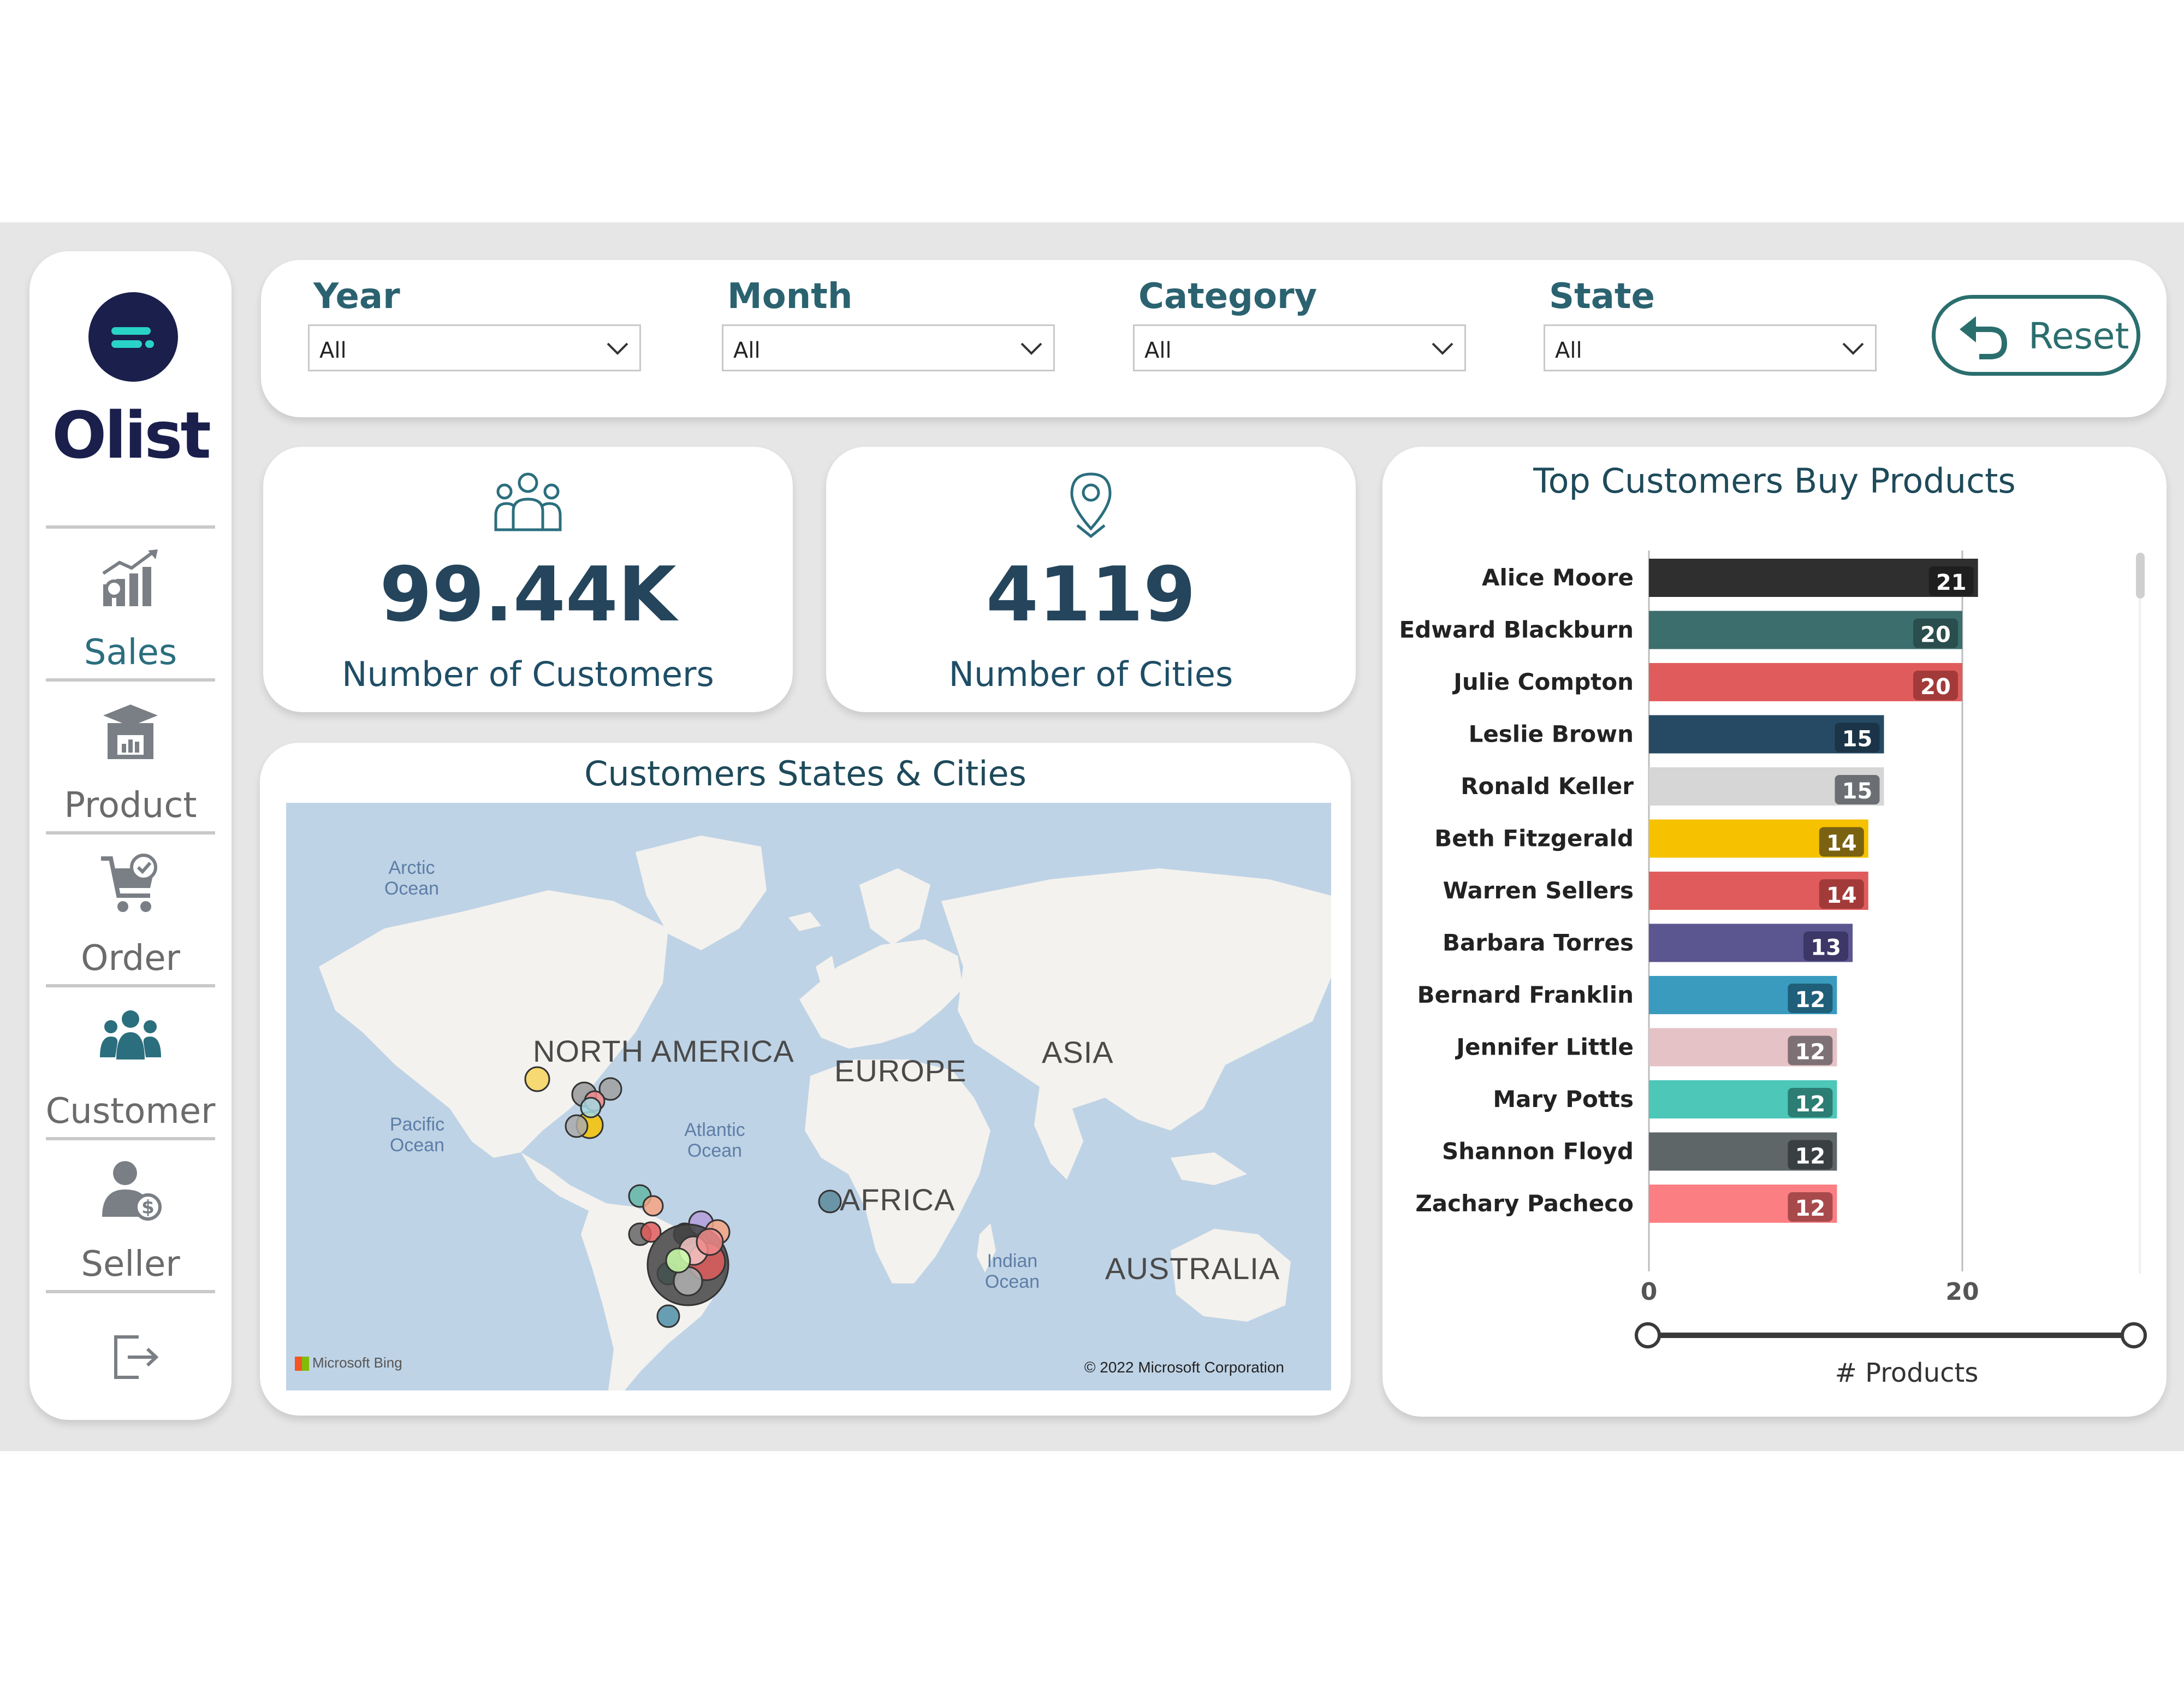  I want to click on continent-label: ASIA, so click(1078, 1052).